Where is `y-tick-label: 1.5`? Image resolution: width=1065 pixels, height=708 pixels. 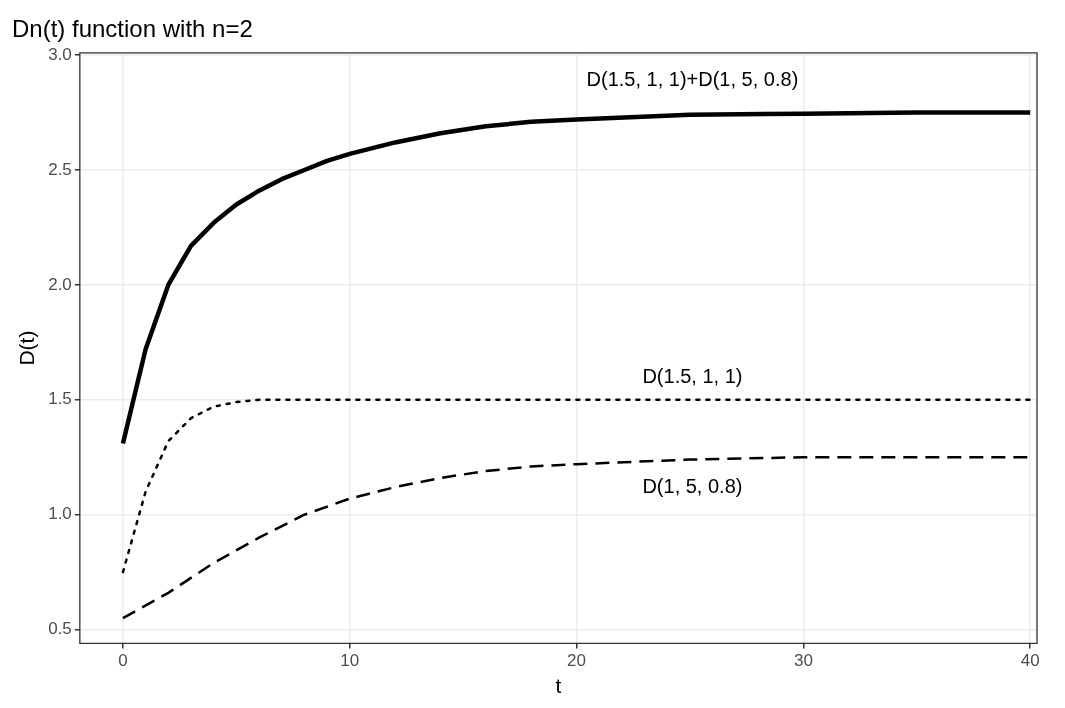 y-tick-label: 1.5 is located at coordinates (60, 399).